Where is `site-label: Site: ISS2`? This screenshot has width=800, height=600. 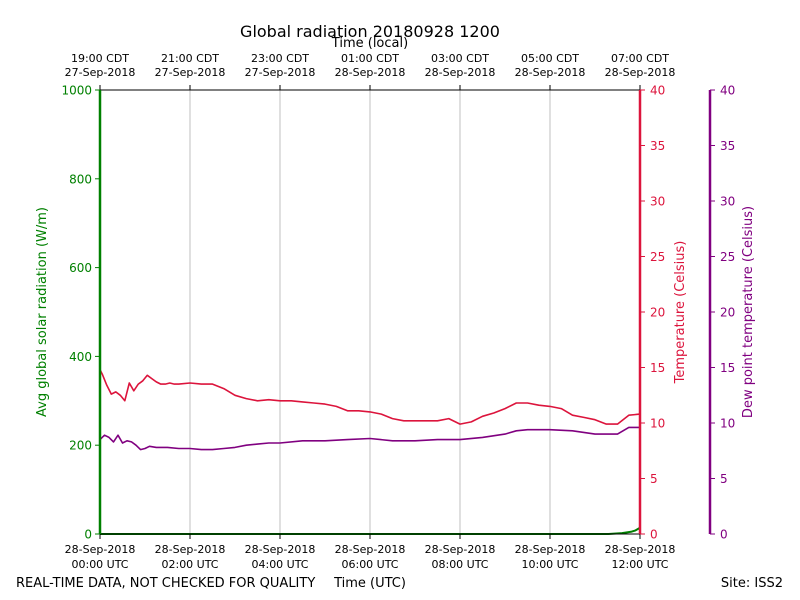
site-label: Site: ISS2 is located at coordinates (752, 583).